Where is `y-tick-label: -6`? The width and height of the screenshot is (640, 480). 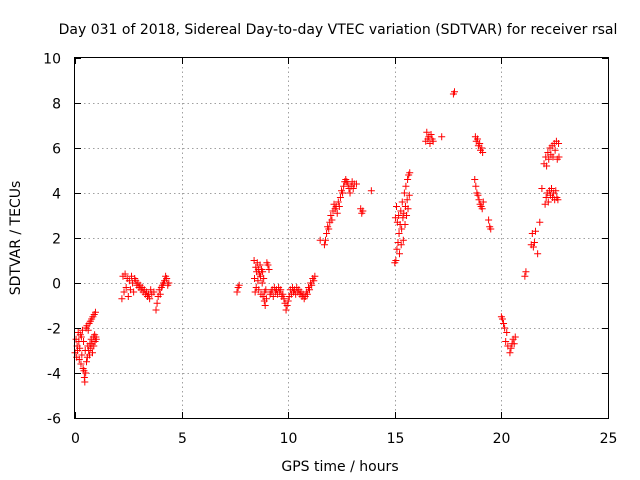 y-tick-label: -6 is located at coordinates (54, 420).